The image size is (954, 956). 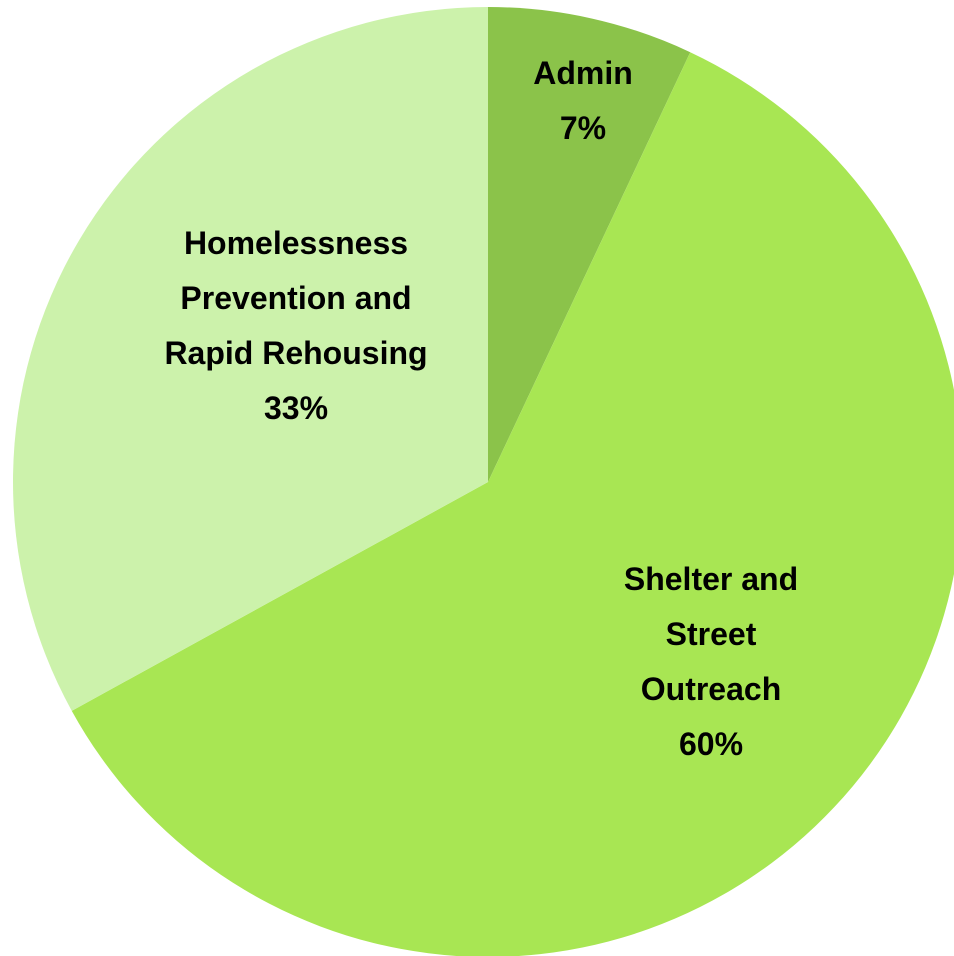 I want to click on slice-name-line: Prevention and, so click(x=295, y=298).